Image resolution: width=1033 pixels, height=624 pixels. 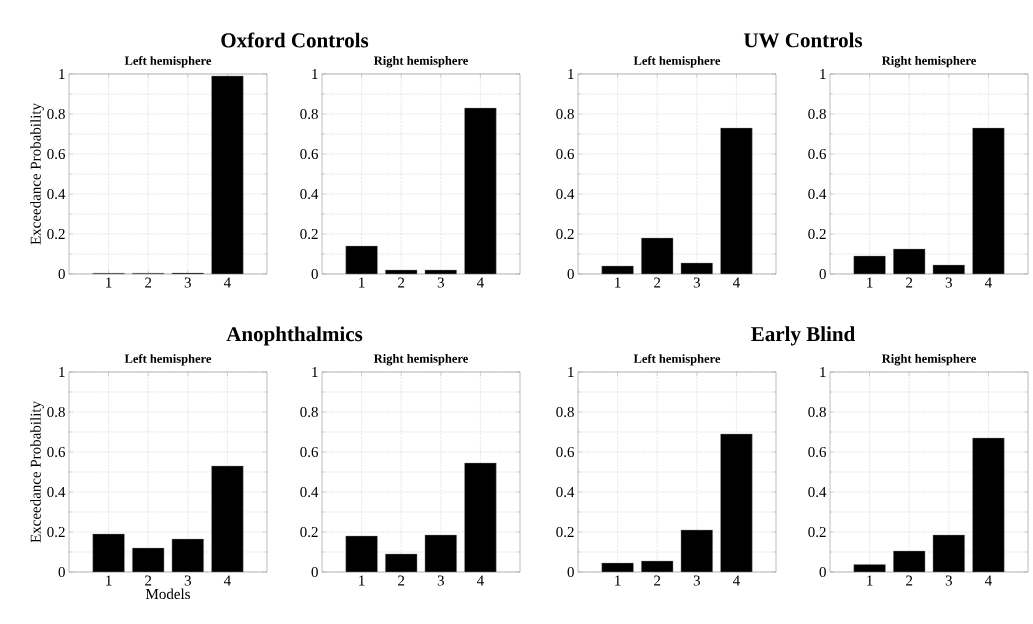 I want to click on chart-subtitle: Right hemisphere, so click(x=420, y=360).